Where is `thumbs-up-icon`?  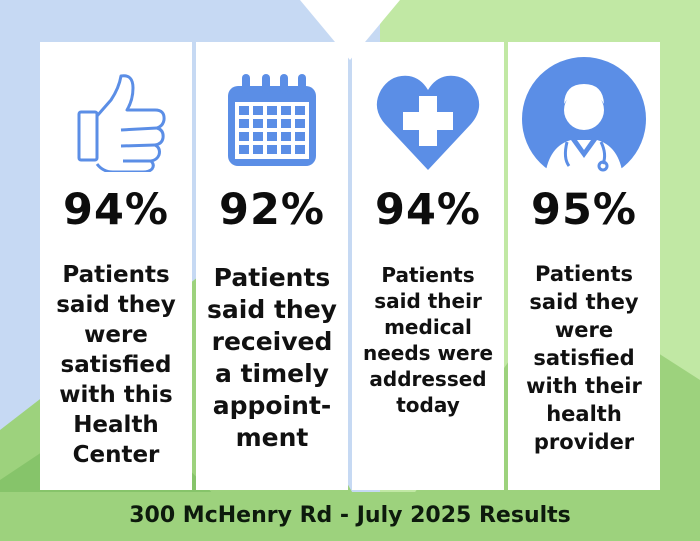 thumbs-up-icon is located at coordinates (116, 122).